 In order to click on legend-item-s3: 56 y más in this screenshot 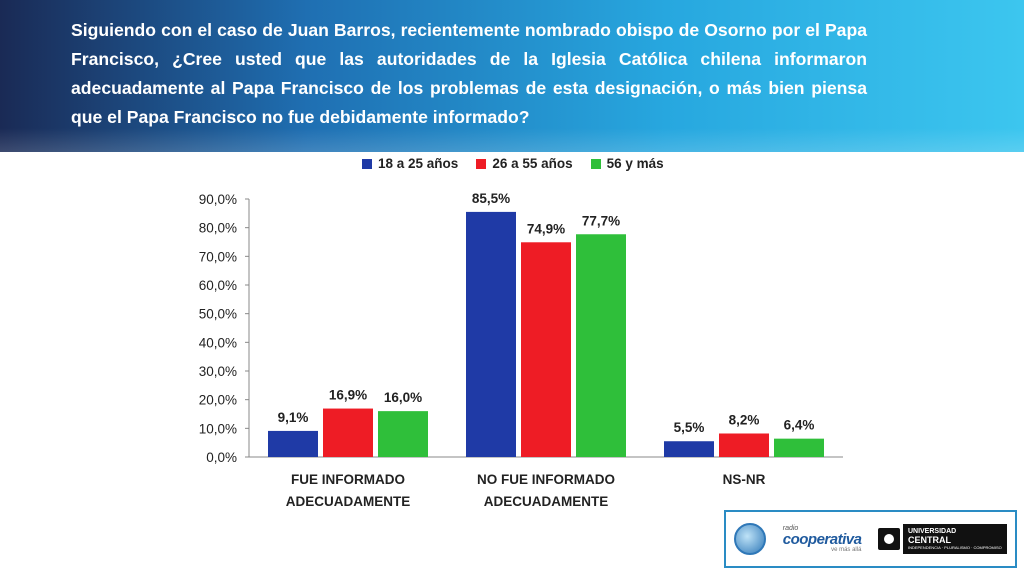, I will do `click(627, 163)`.